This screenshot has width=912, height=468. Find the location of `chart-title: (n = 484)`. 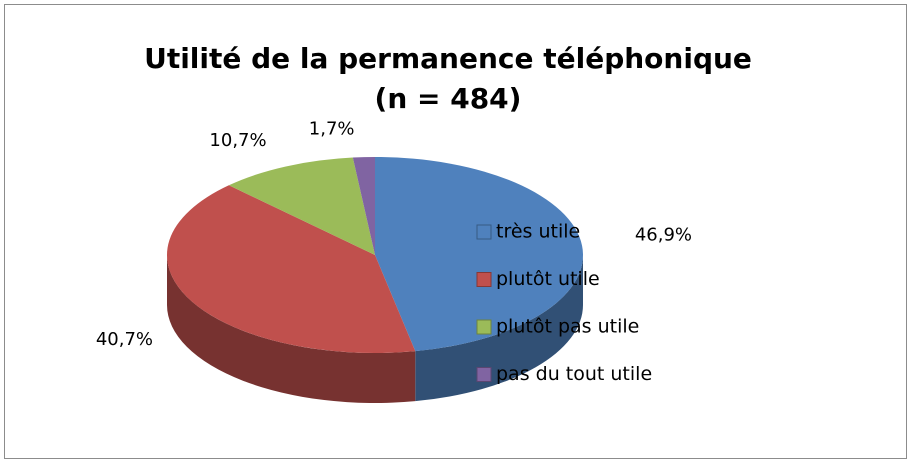

chart-title: (n = 484) is located at coordinates (448, 98).